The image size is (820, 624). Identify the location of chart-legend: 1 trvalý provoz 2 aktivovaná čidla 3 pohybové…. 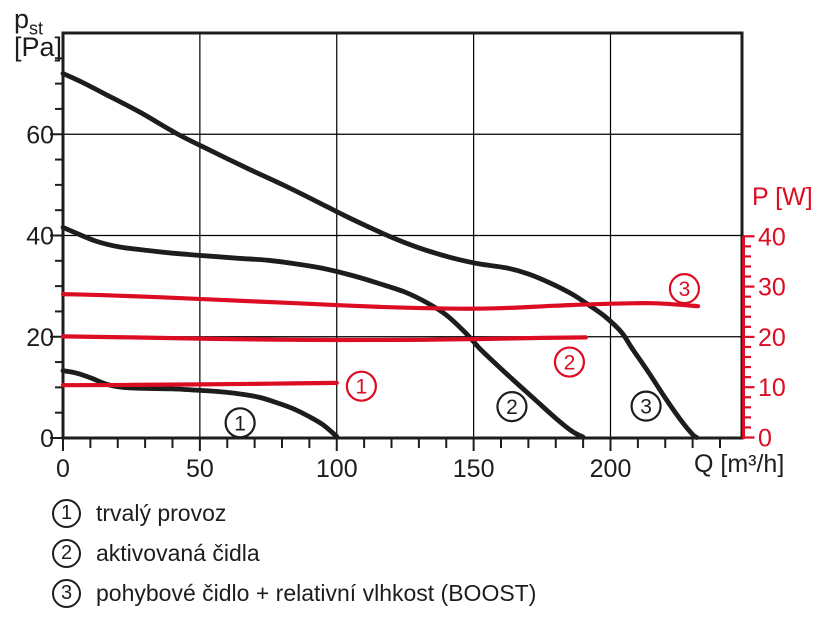
(294, 559).